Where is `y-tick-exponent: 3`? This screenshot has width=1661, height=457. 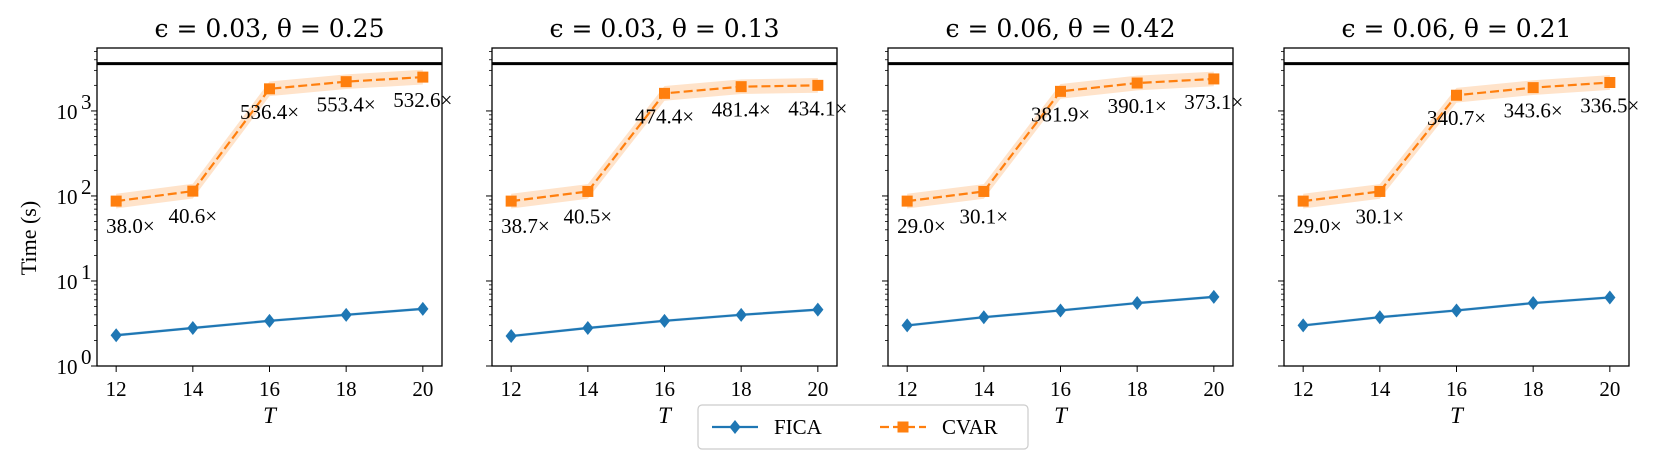
y-tick-exponent: 3 is located at coordinates (86, 102).